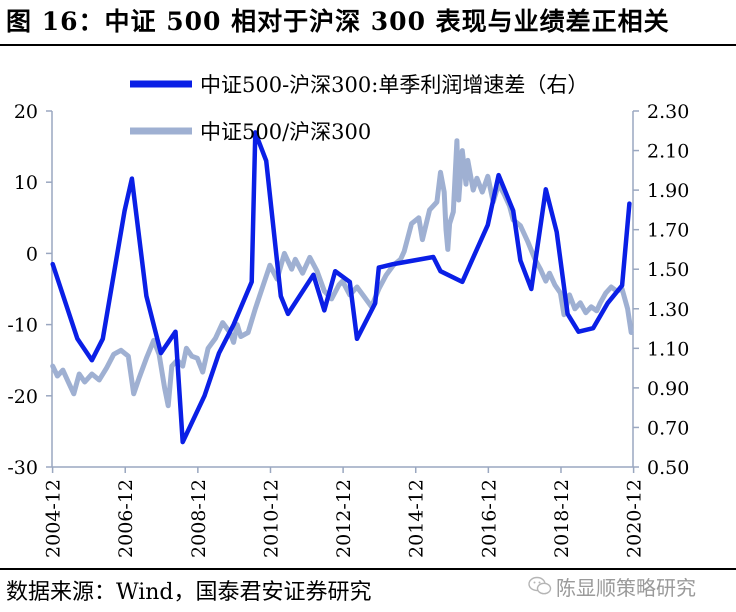 The width and height of the screenshot is (736, 612). Describe the element at coordinates (668, 349) in the screenshot. I see `right-tick-label: 1.10` at that location.